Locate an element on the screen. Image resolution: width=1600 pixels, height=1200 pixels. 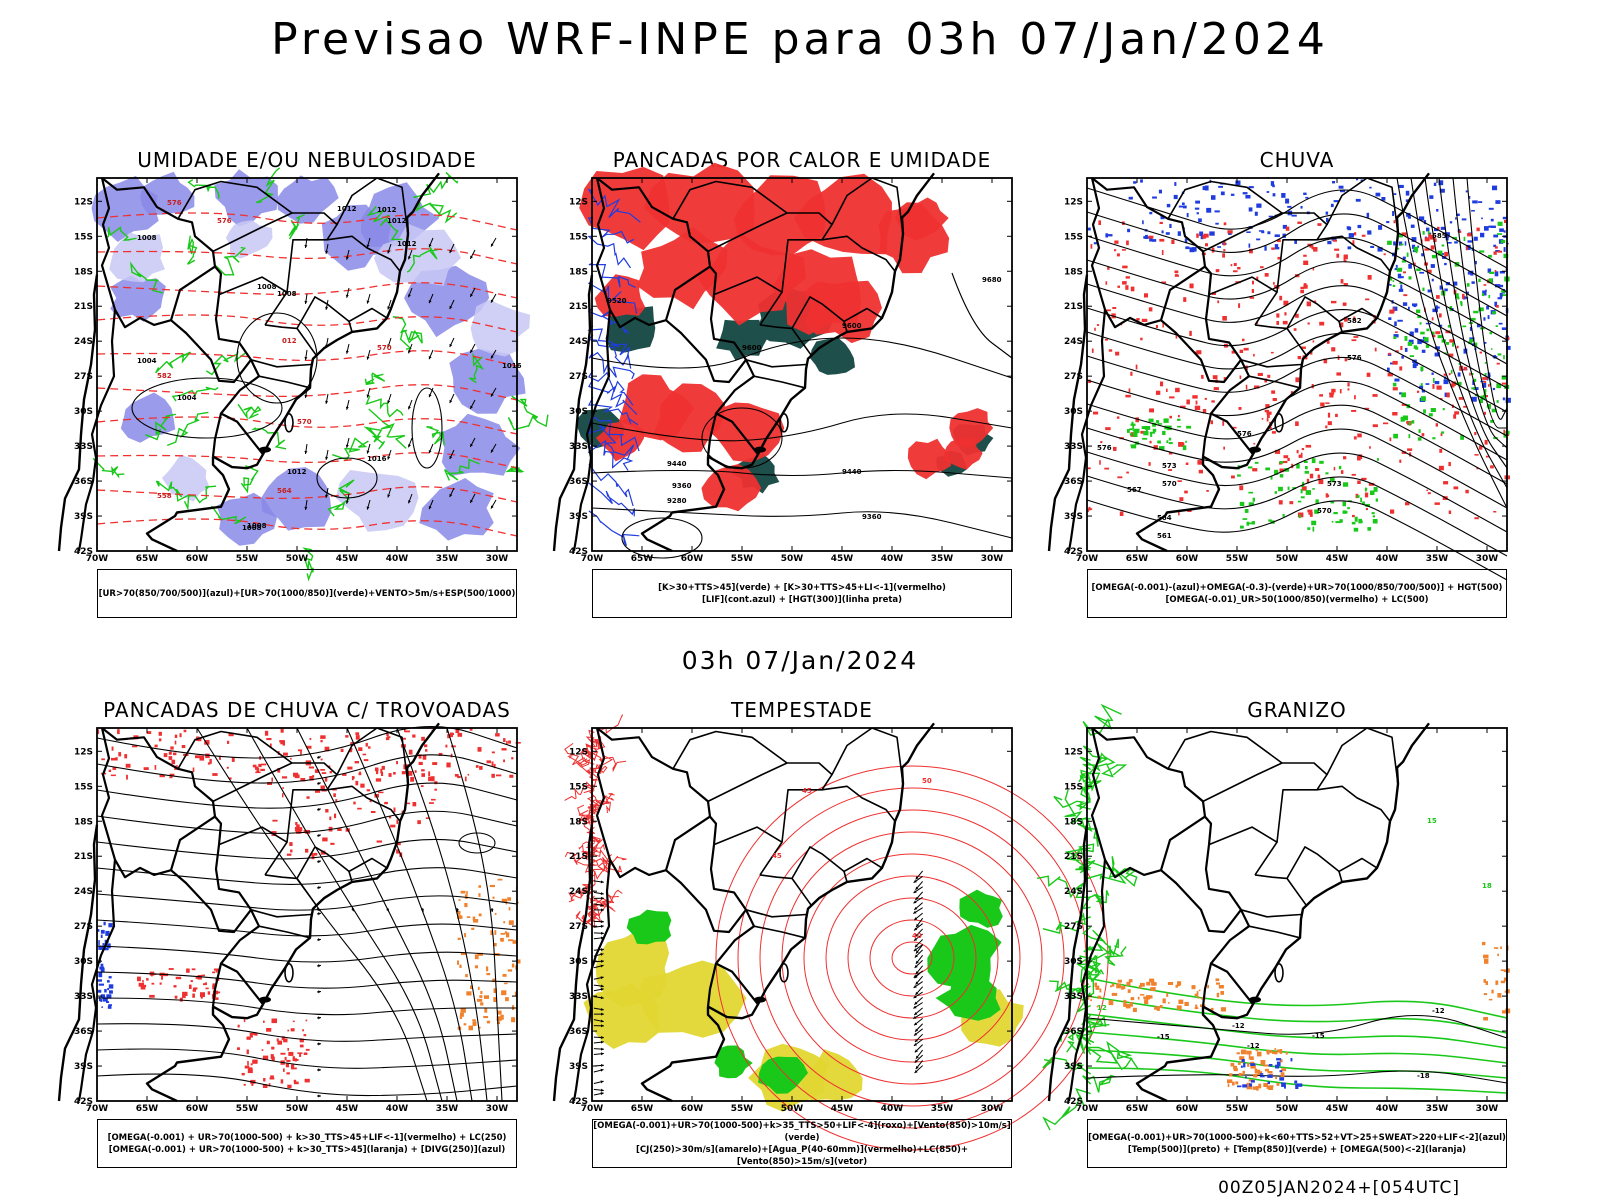
lat-tick-label: 12S is located at coordinates (83, 202).